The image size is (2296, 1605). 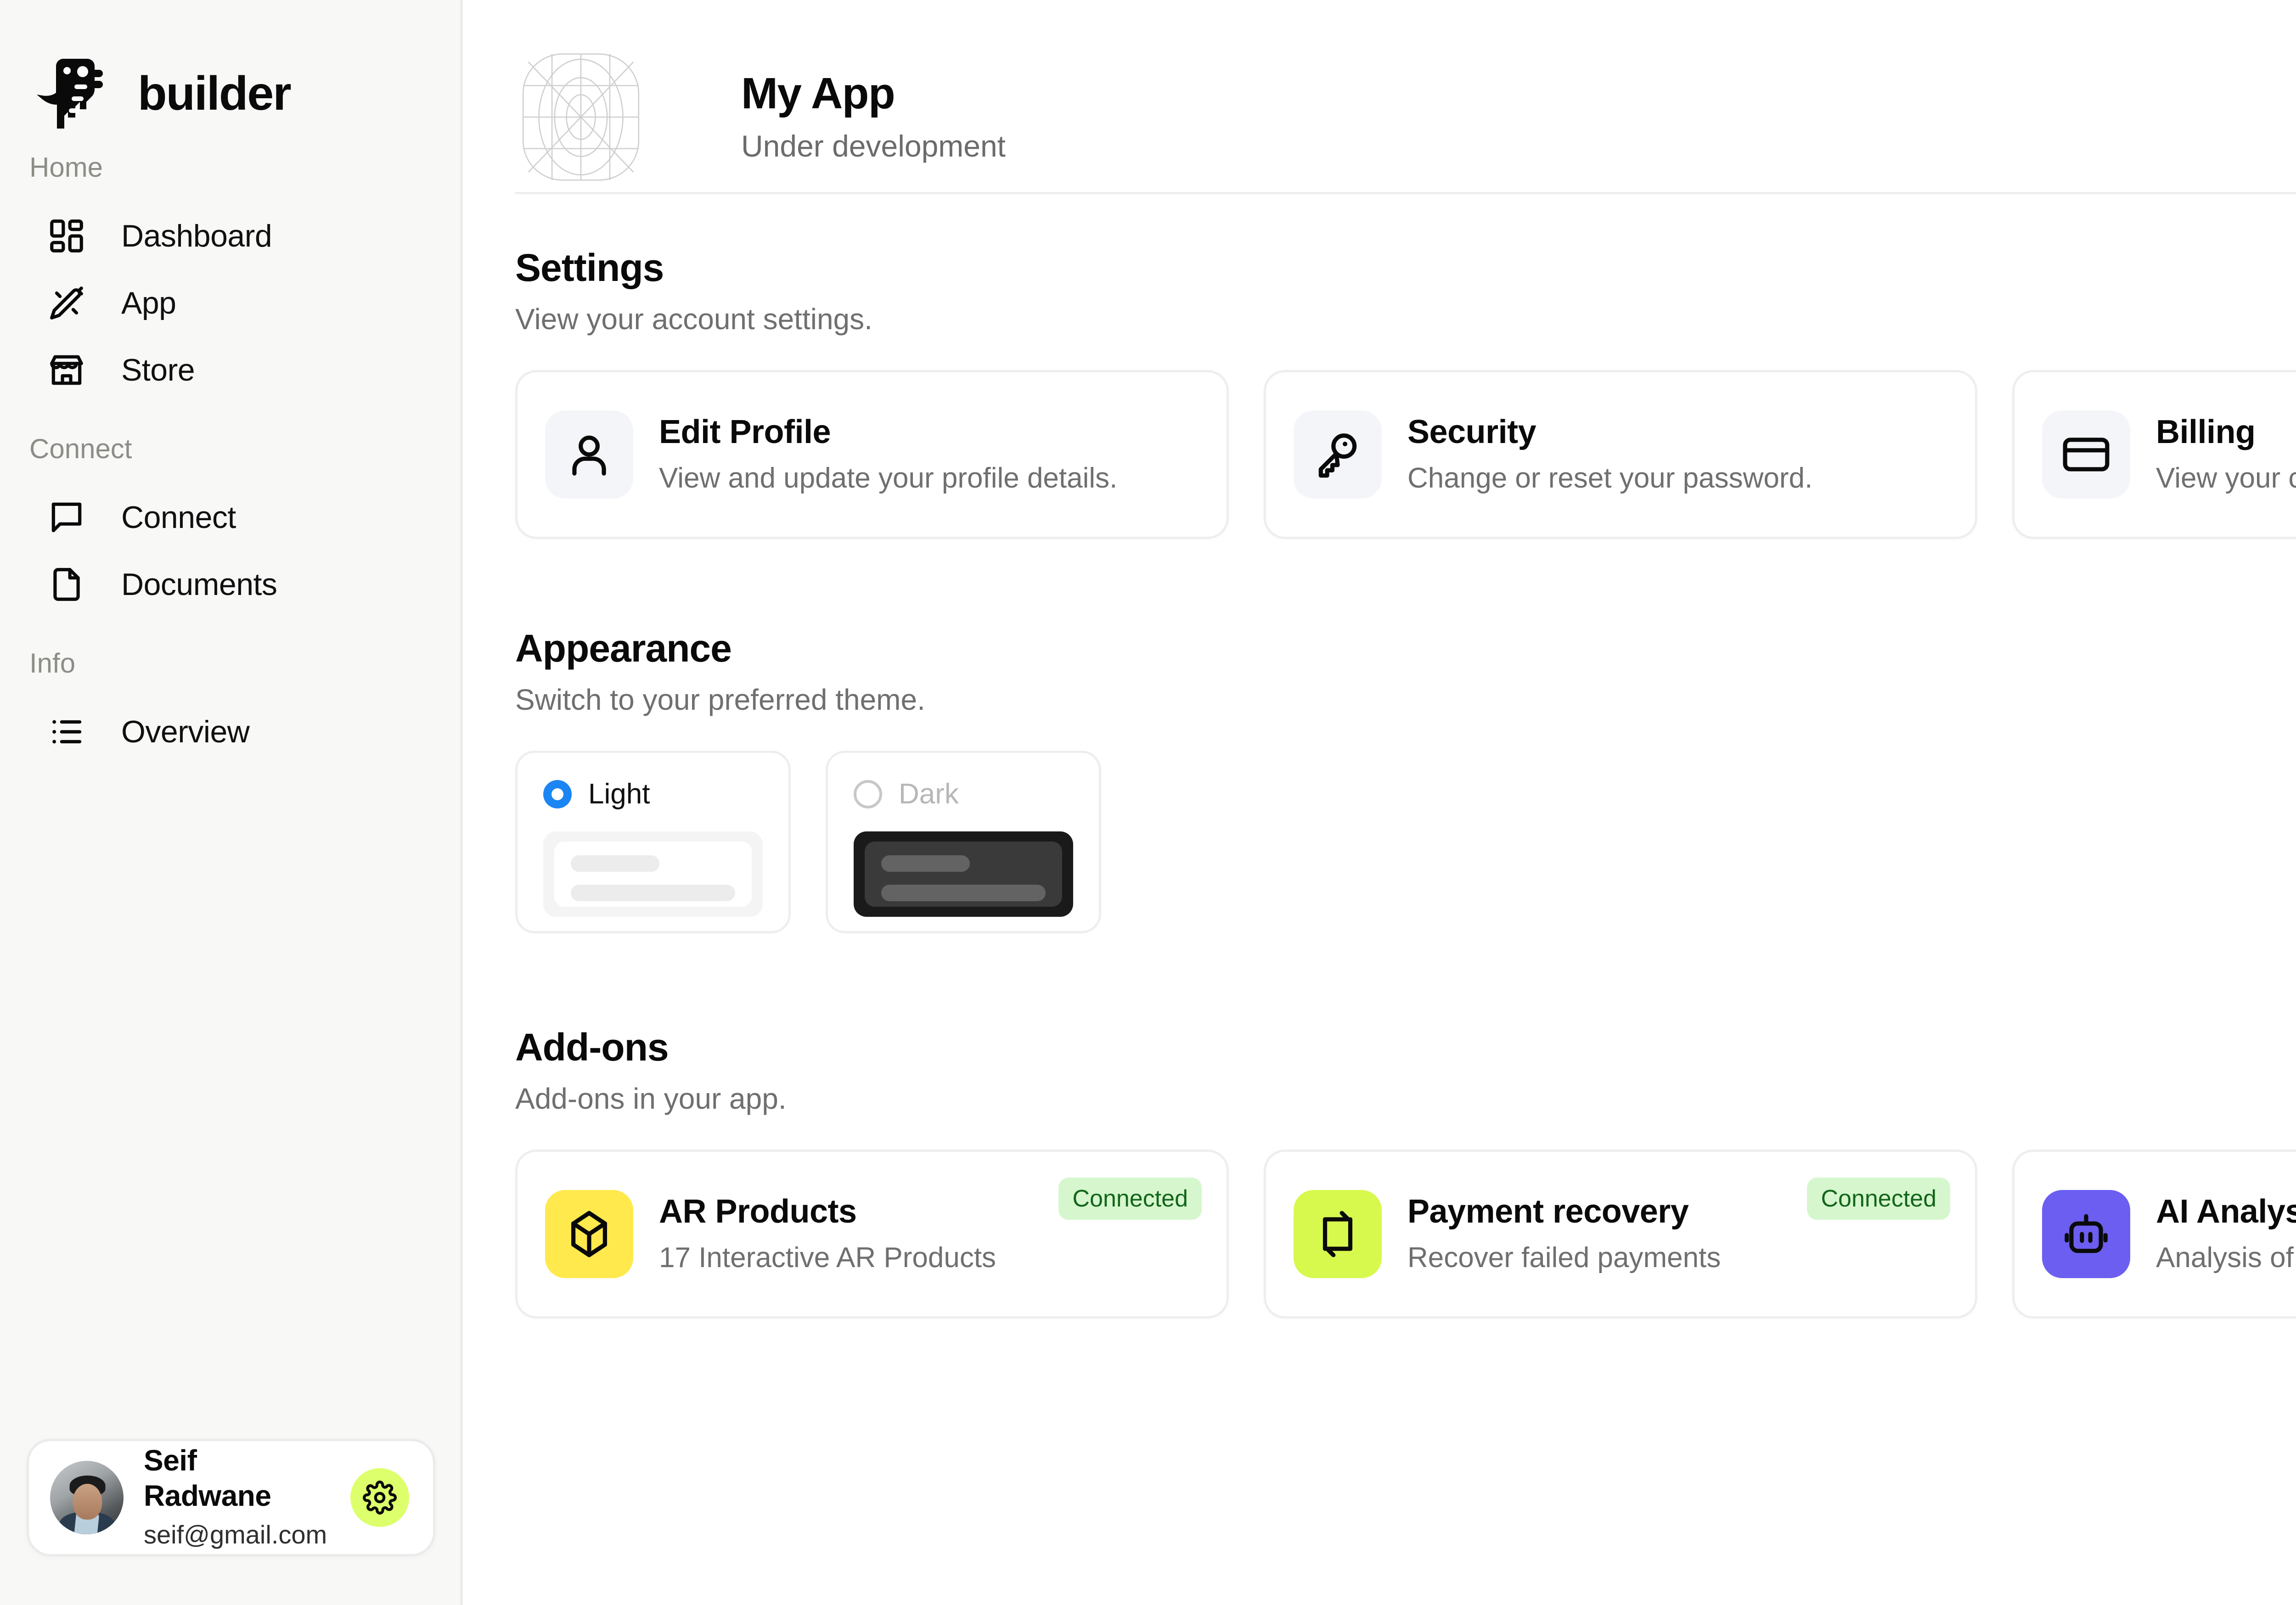 What do you see at coordinates (1564, 1258) in the screenshot?
I see `card-desc: Recover failed payments` at bounding box center [1564, 1258].